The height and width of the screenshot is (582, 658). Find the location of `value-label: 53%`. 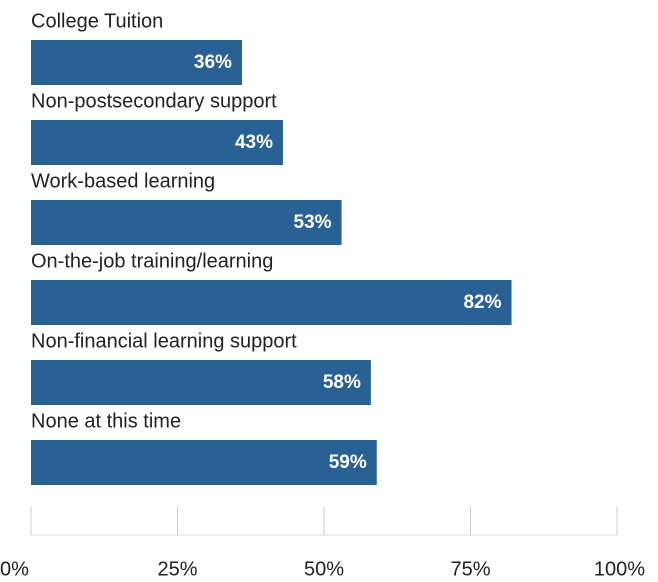

value-label: 53% is located at coordinates (313, 222).